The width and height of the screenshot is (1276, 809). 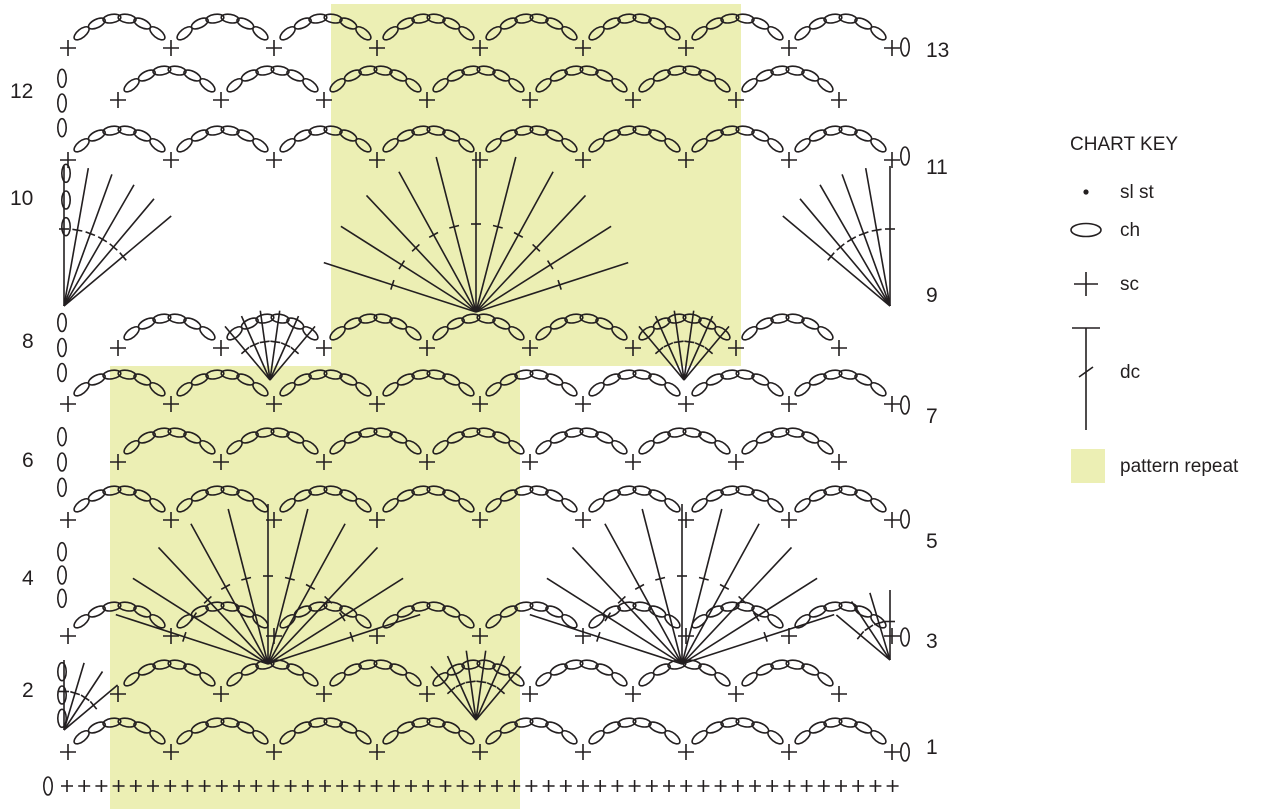 I want to click on slip-stitch-dot-icon, so click(x=1086, y=192).